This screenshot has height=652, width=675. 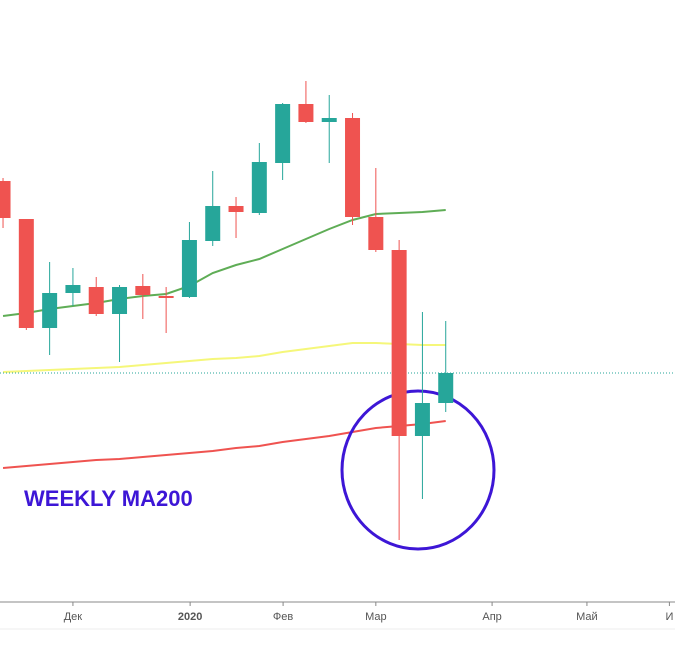 I want to click on highlight-circle, so click(x=418, y=470).